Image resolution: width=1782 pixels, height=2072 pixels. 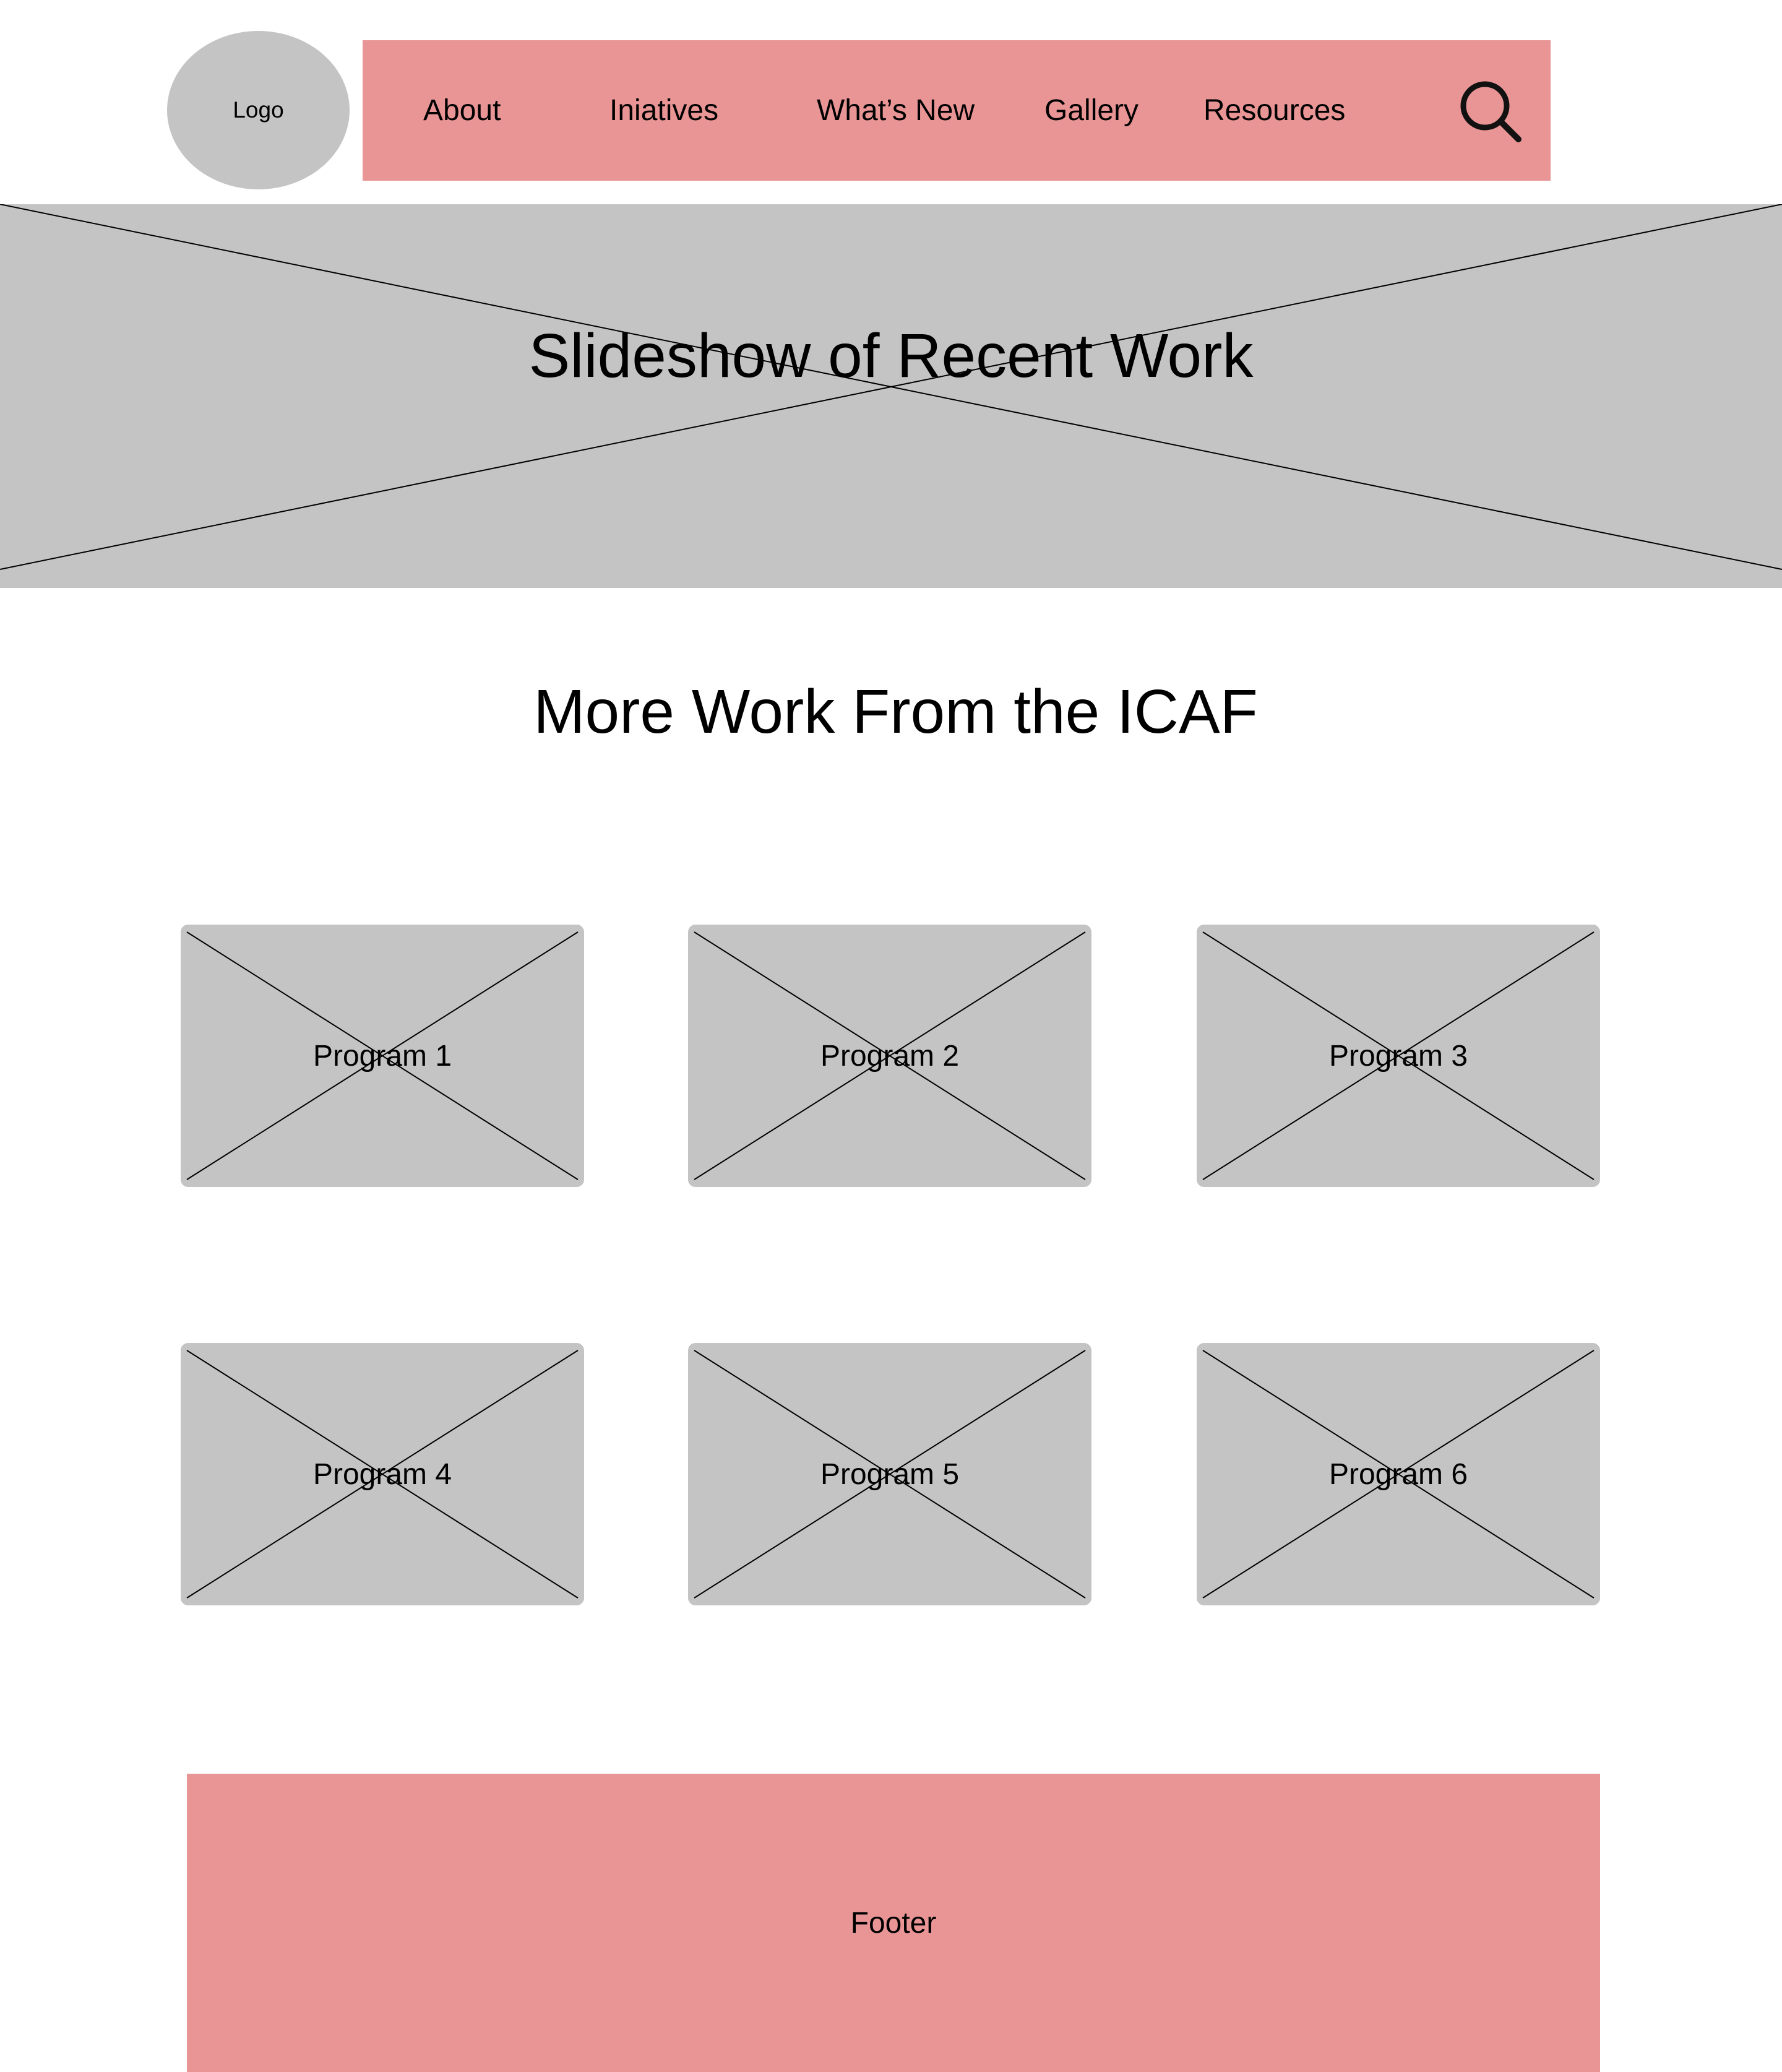 I want to click on program-card-1: Program 1, so click(x=382, y=1056).